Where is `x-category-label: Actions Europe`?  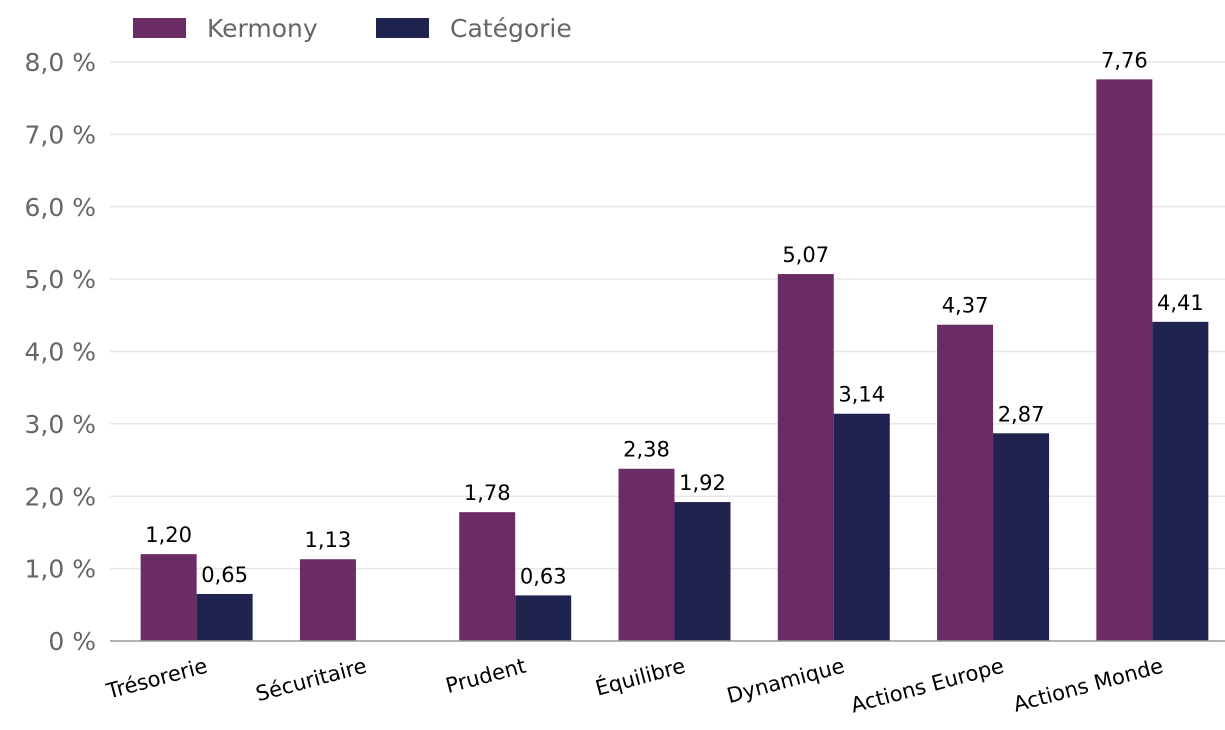
x-category-label: Actions Europe is located at coordinates (927, 686).